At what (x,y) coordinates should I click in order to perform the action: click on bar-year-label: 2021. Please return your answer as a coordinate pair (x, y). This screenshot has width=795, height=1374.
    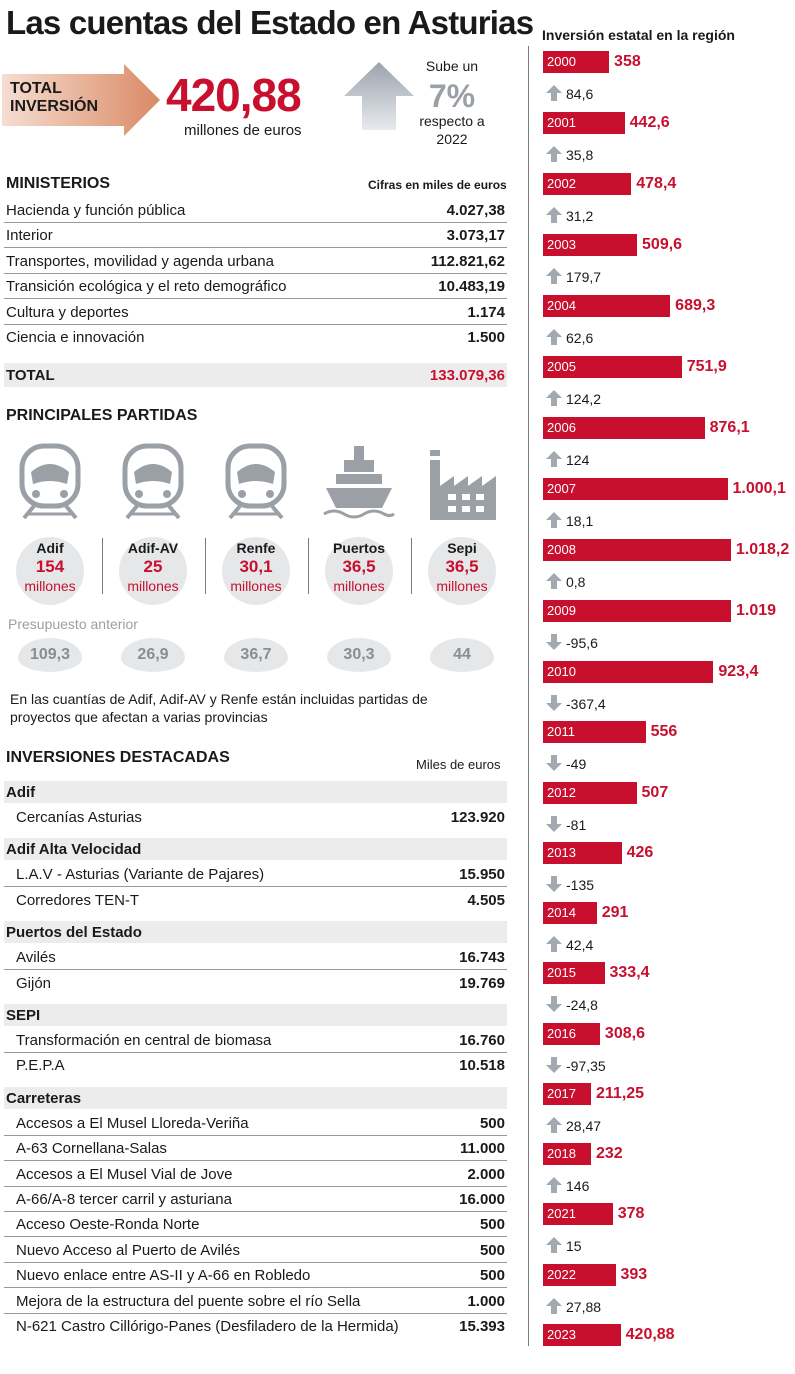
    Looking at the image, I should click on (561, 1214).